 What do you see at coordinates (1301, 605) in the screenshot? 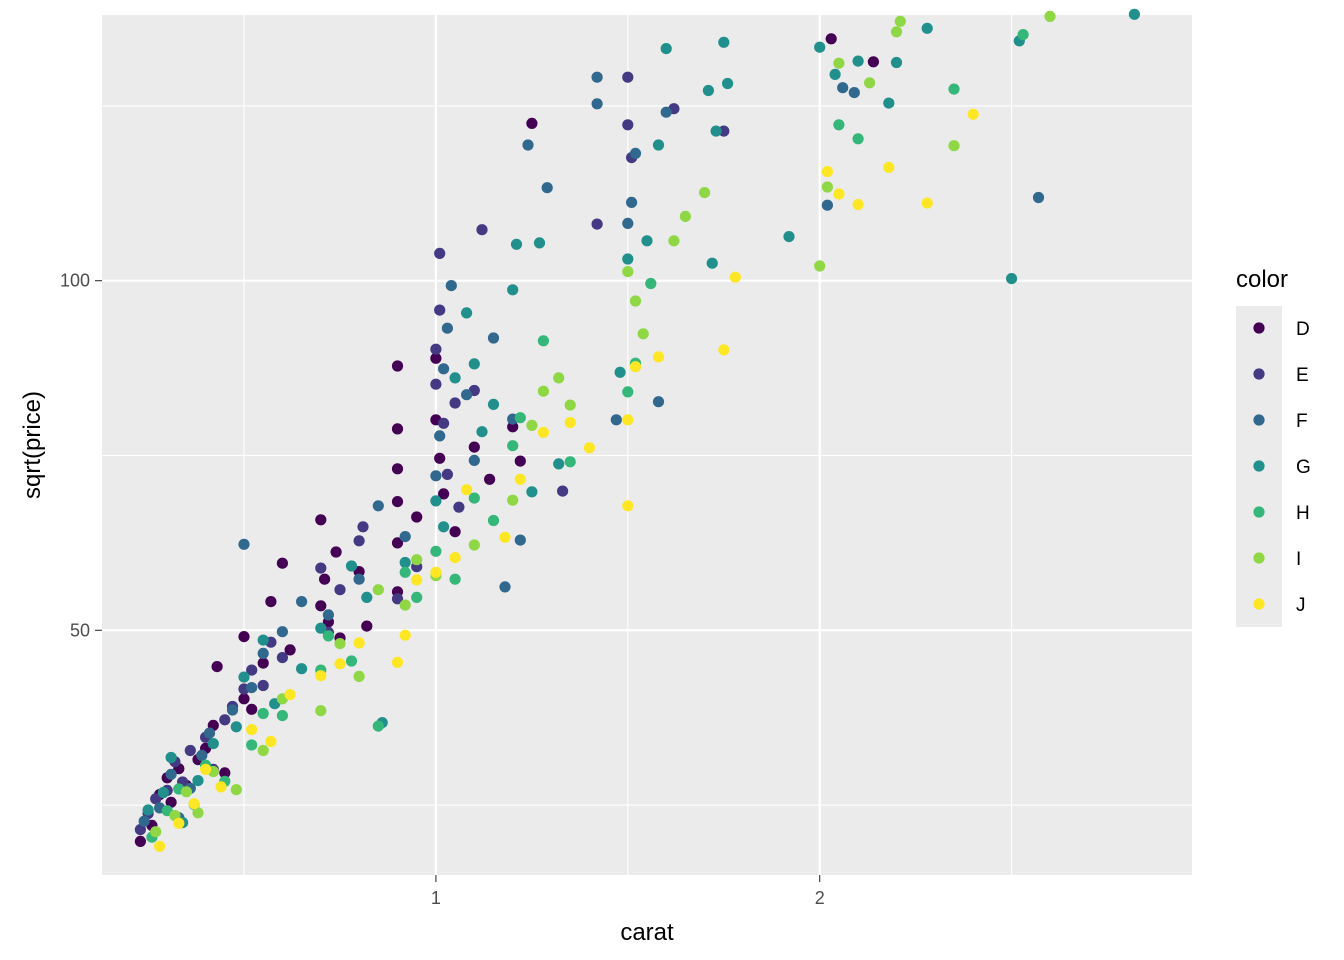
I see `legend-label-J: J` at bounding box center [1301, 605].